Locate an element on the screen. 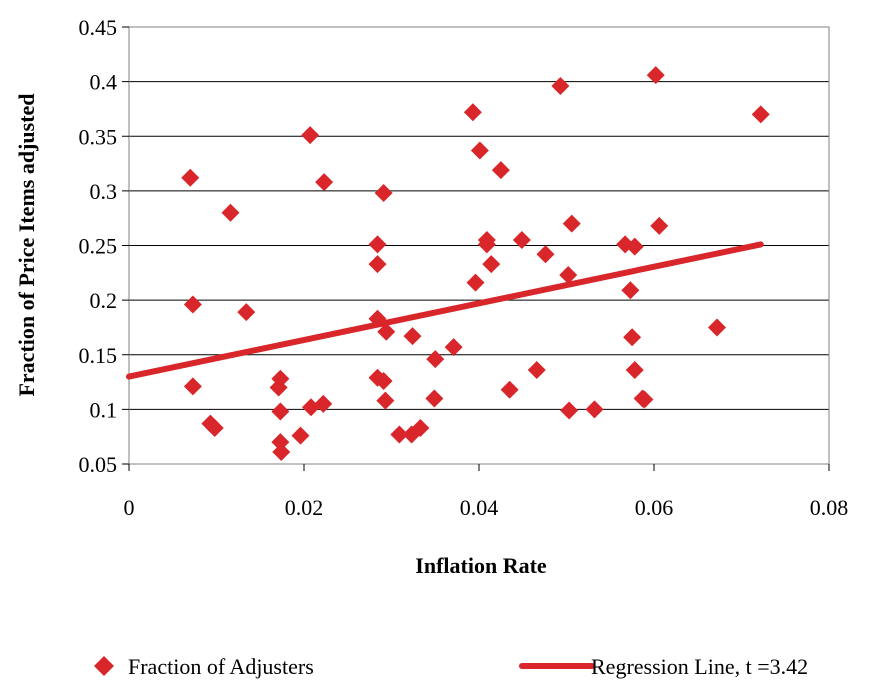  regression-line-group is located at coordinates (445, 310).